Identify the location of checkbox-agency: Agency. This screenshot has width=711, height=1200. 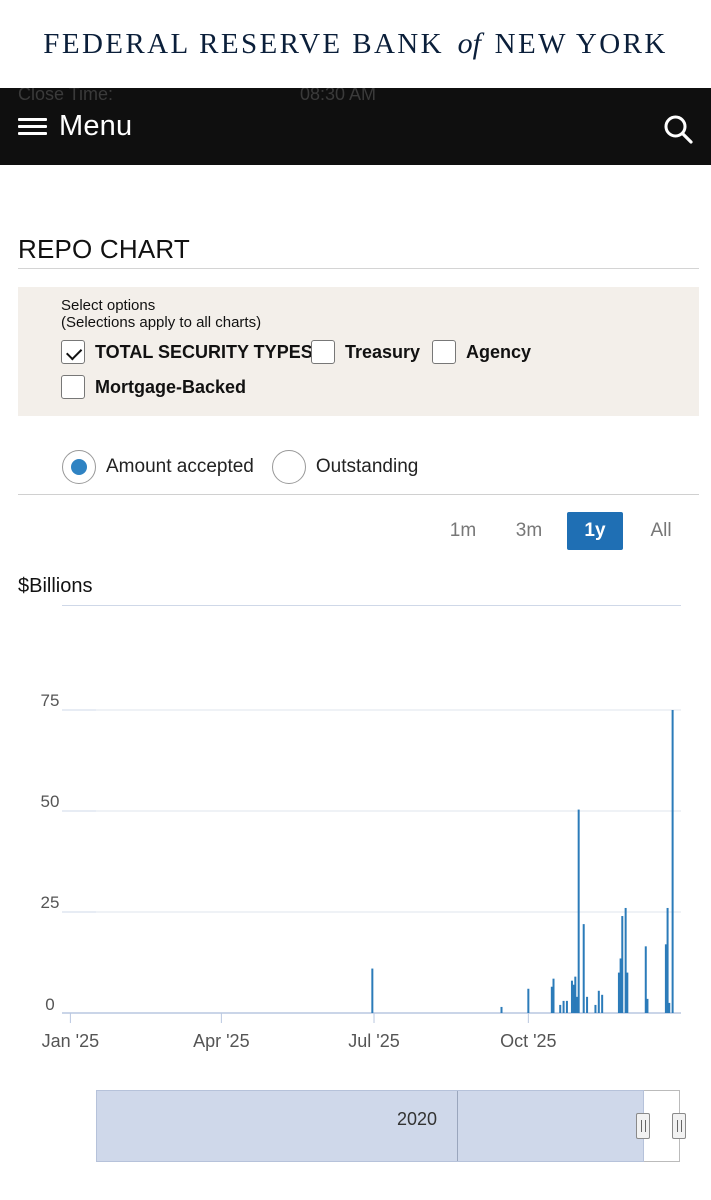
(481, 352).